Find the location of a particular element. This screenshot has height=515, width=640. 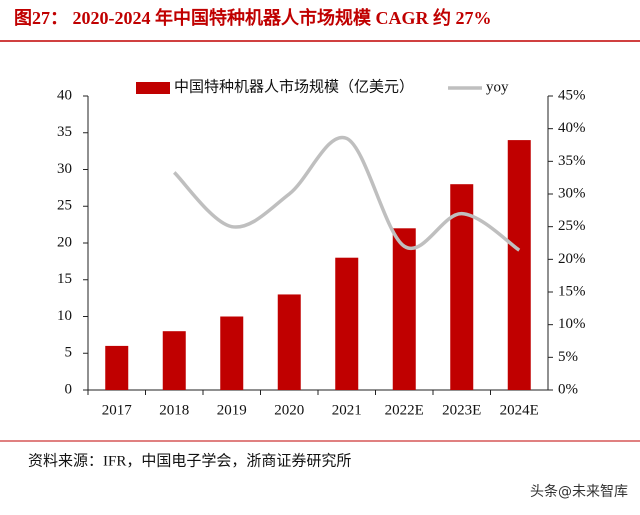

y-tick-label: 10 is located at coordinates (64, 316).